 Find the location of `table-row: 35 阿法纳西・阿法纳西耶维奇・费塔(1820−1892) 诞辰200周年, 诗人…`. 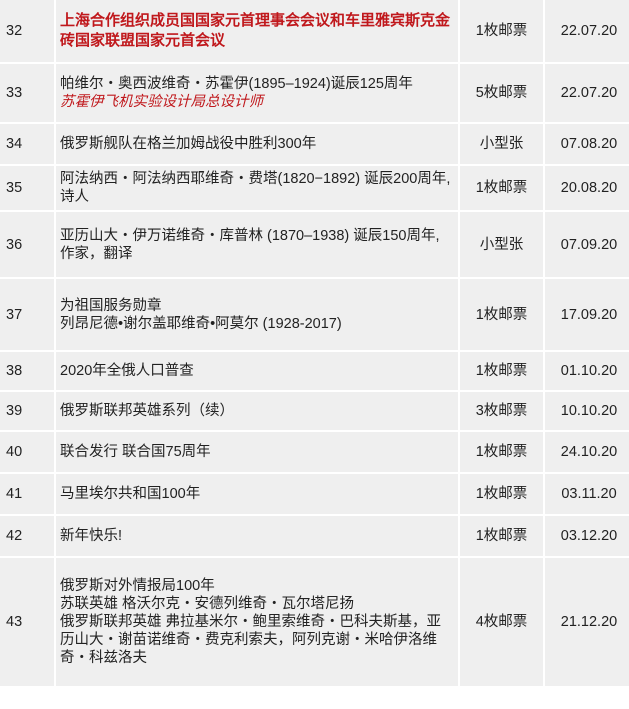

table-row: 35 阿法纳西・阿法纳西耶维奇・费塔(1820−1892) 诞辰200周年, 诗人… is located at coordinates (314, 188).